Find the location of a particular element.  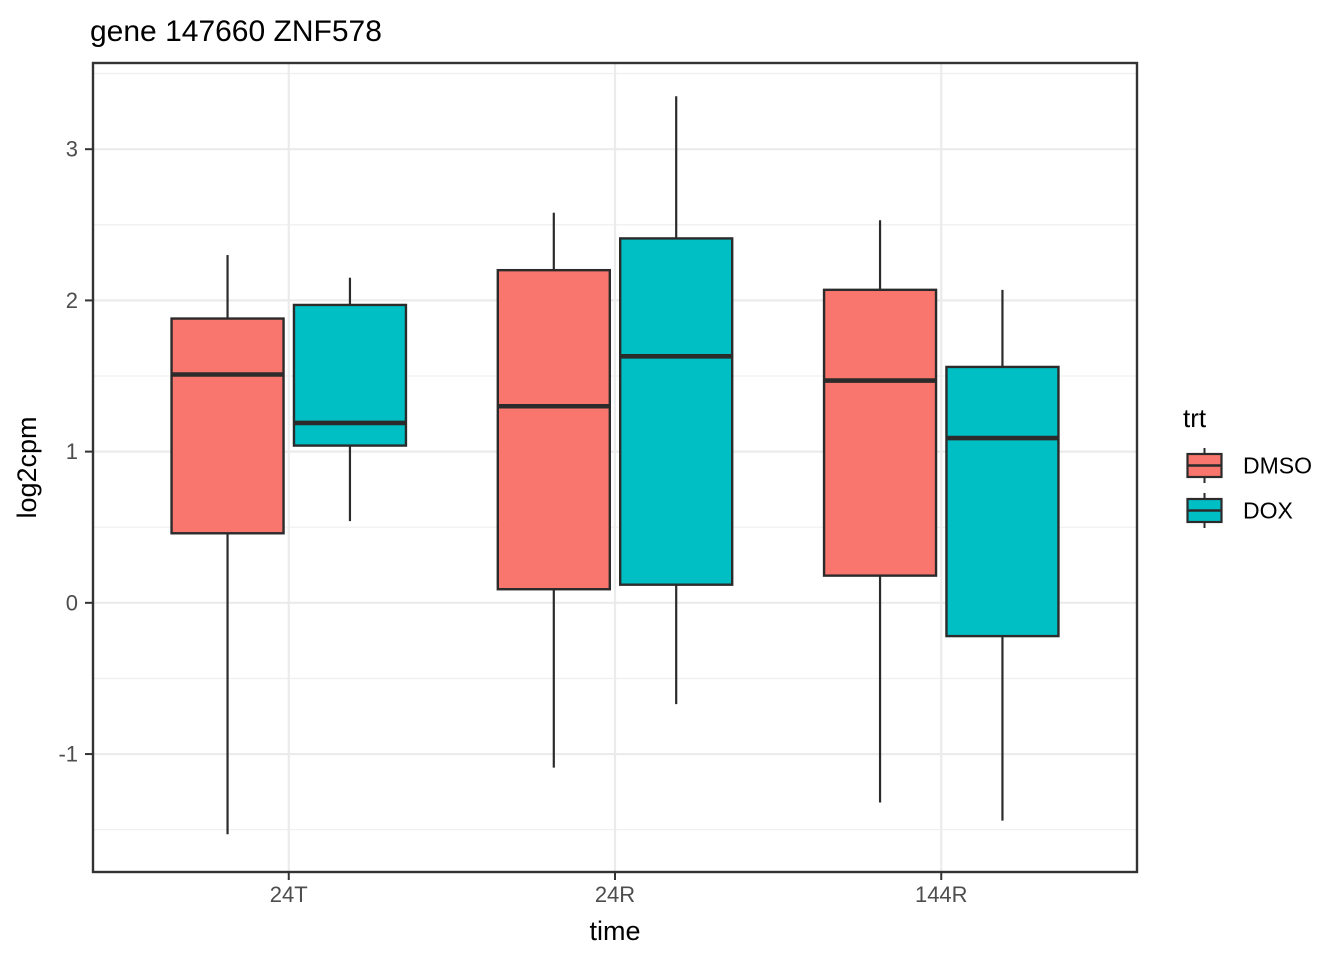

boxplot-144R-DOX is located at coordinates (1002, 555).